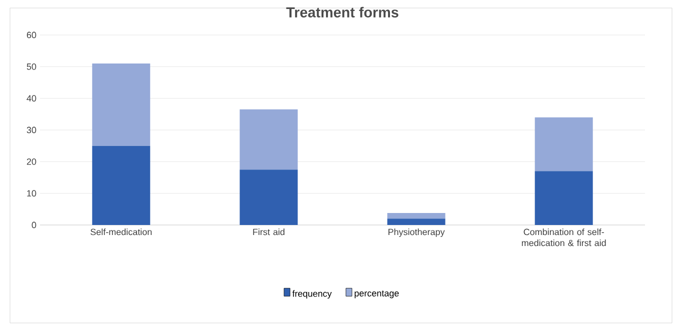 Image resolution: width=682 pixels, height=331 pixels. Describe the element at coordinates (31, 35) in the screenshot. I see `y-tick-label: 60` at that location.